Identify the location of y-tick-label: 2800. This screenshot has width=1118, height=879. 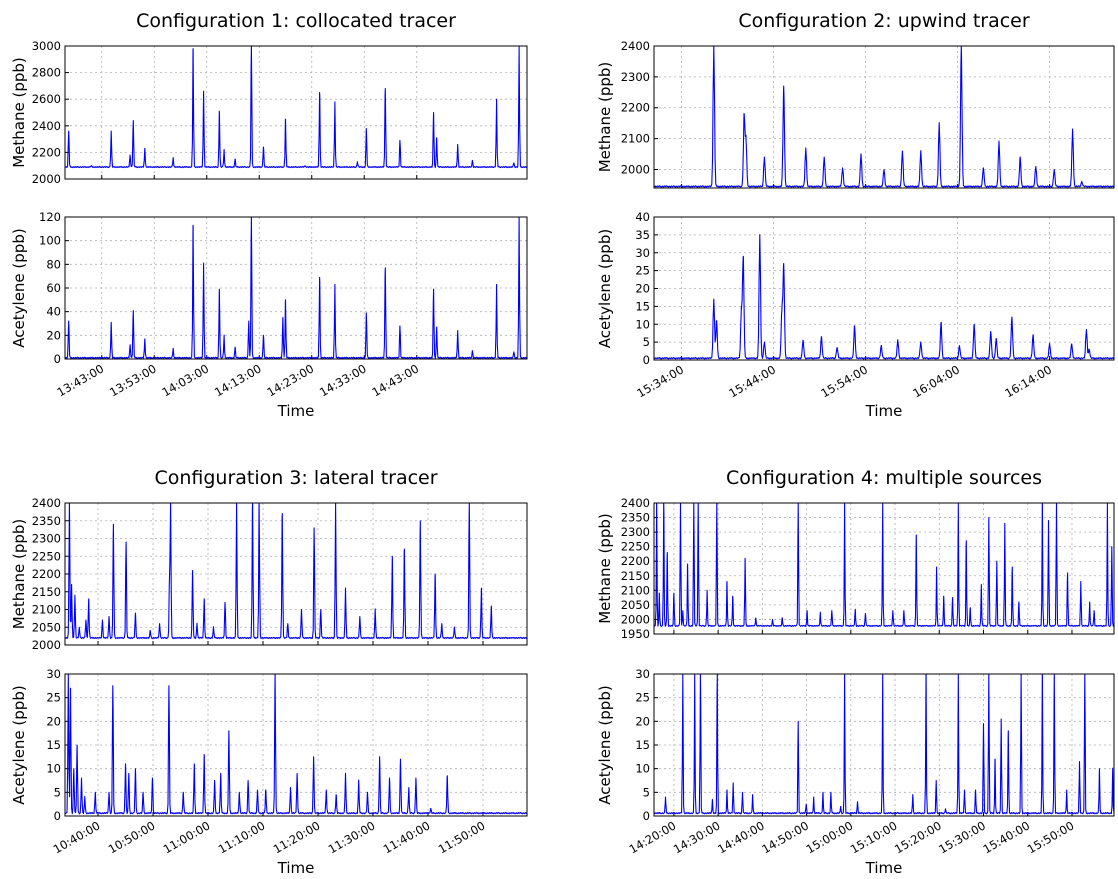
(46, 73).